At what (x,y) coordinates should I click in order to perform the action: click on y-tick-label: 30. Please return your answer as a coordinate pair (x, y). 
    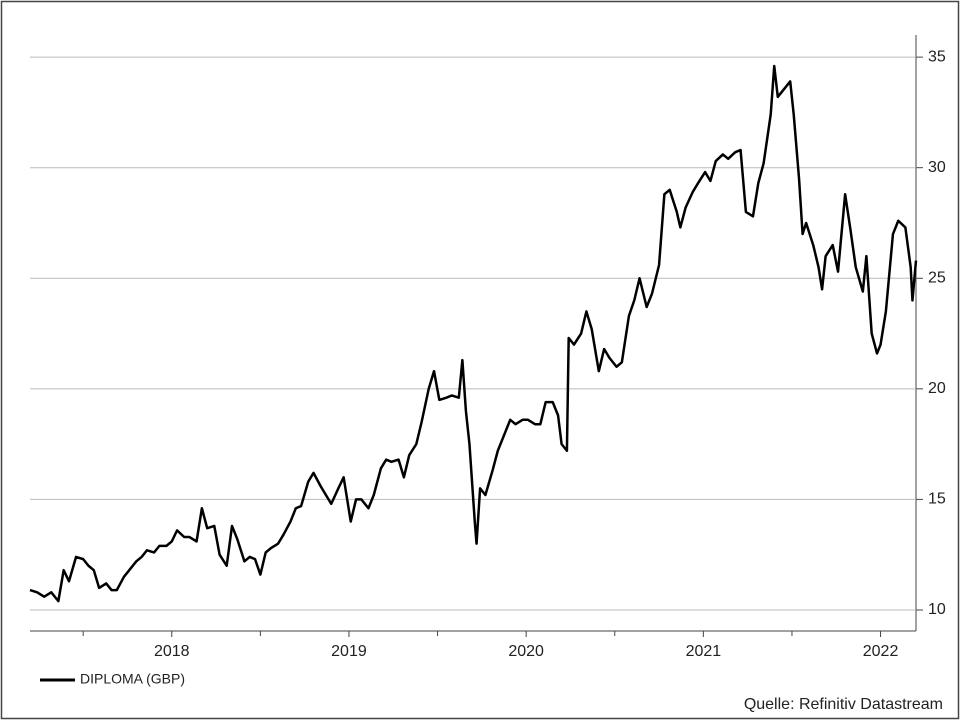
    Looking at the image, I should click on (937, 167).